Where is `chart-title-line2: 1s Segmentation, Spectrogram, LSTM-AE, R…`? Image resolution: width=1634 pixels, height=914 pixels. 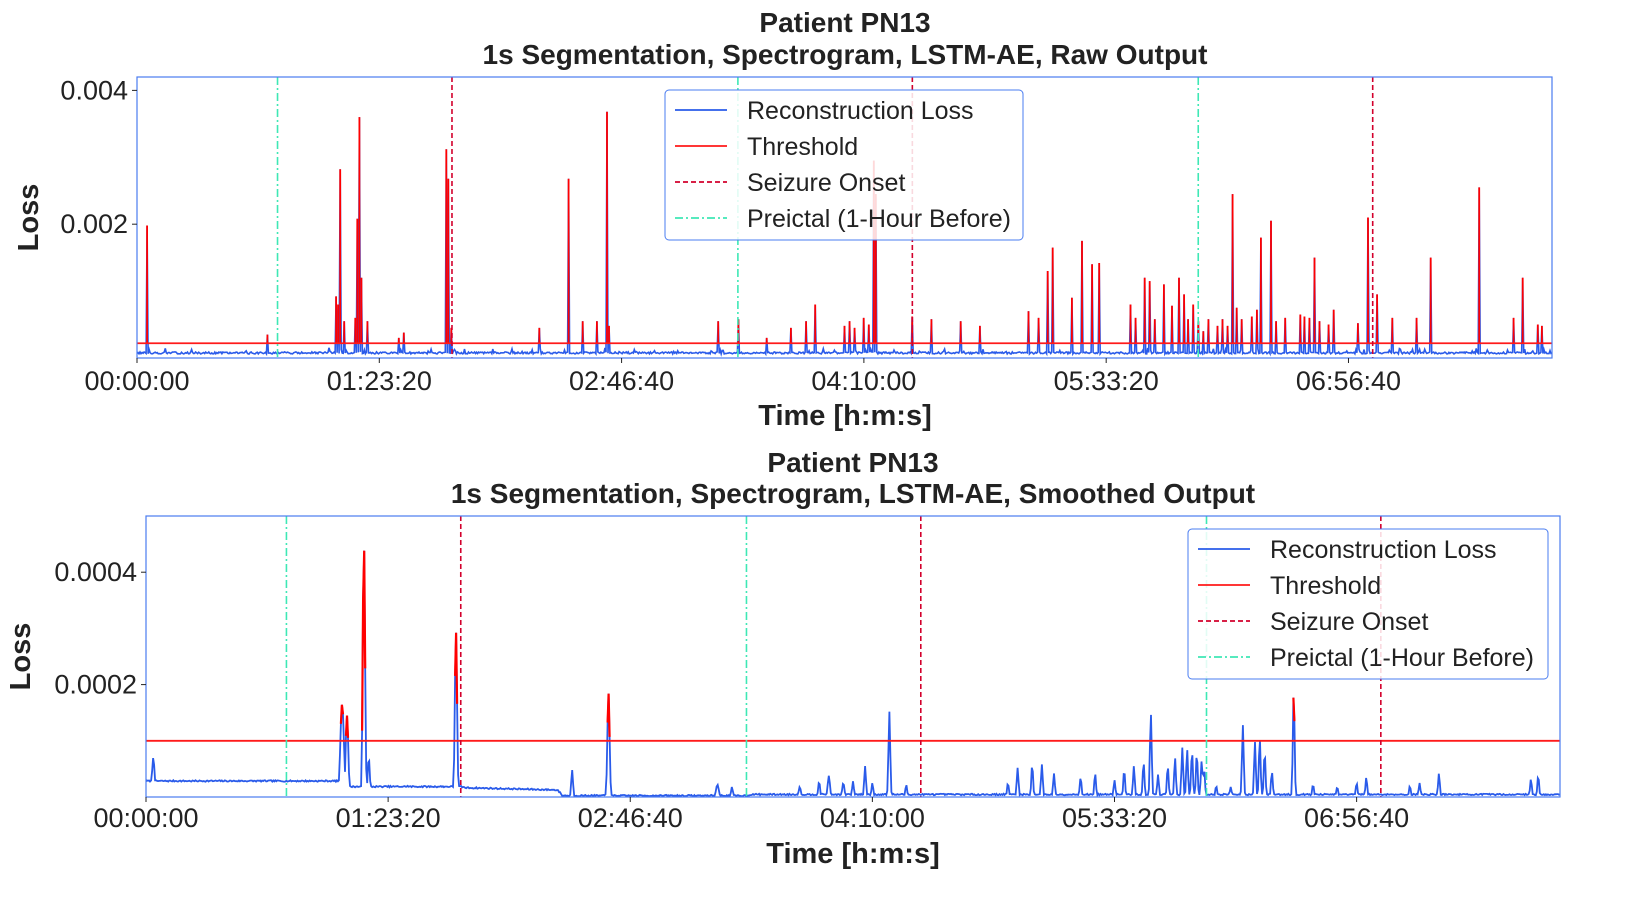 chart-title-line2: 1s Segmentation, Spectrogram, LSTM-AE, R… is located at coordinates (845, 54).